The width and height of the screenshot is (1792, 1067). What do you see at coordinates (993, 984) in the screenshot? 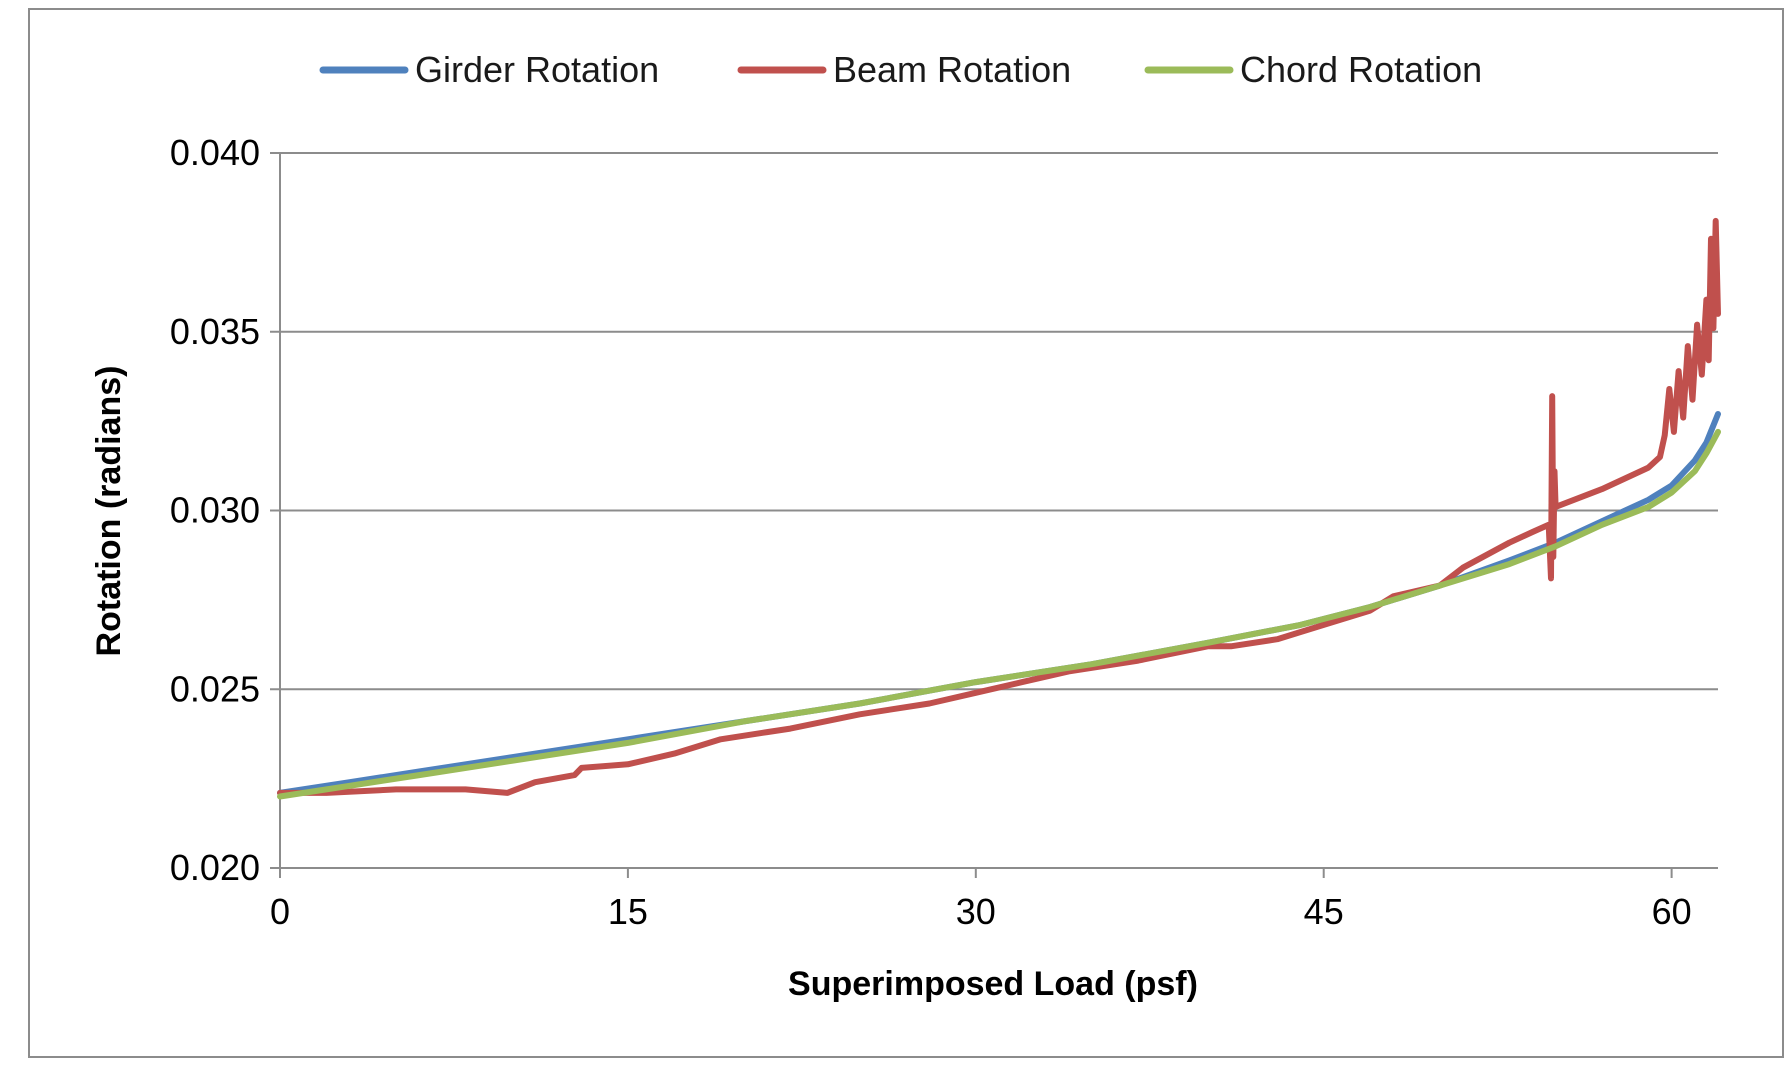
I see `x-axis-title: Superimposed Load (psf)` at bounding box center [993, 984].